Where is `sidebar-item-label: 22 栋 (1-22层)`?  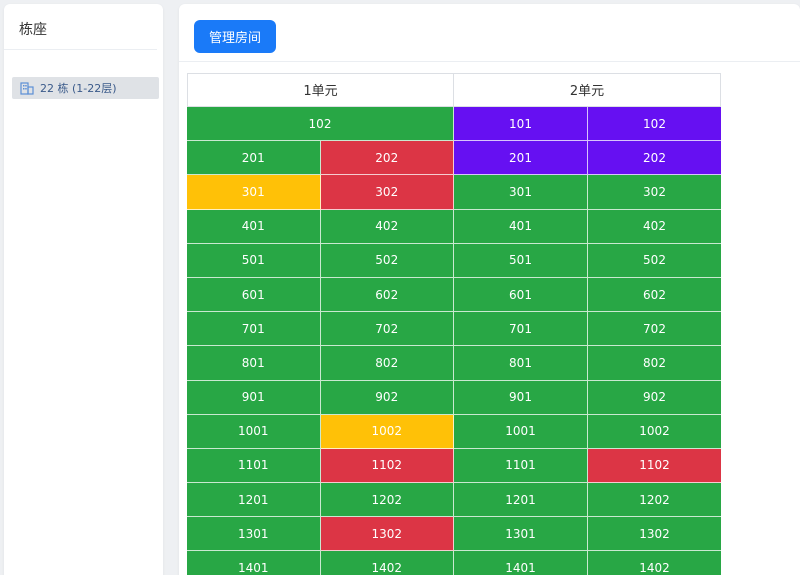
sidebar-item-label: 22 栋 (1-22层) is located at coordinates (78, 88).